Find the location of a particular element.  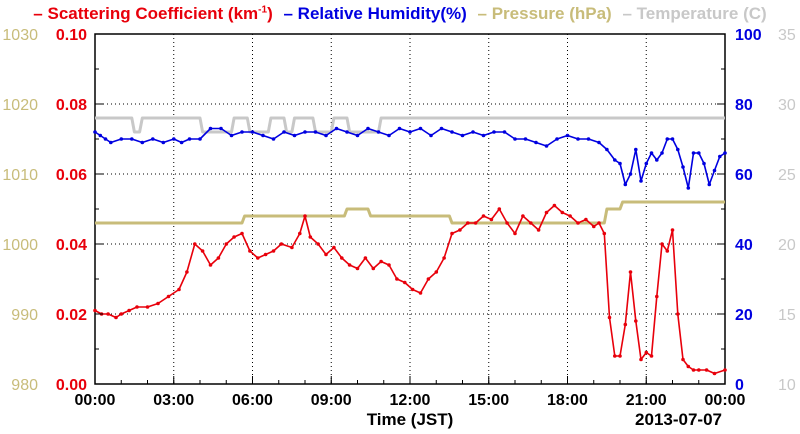

y-tick-label-humidity: 100 is located at coordinates (748, 35).